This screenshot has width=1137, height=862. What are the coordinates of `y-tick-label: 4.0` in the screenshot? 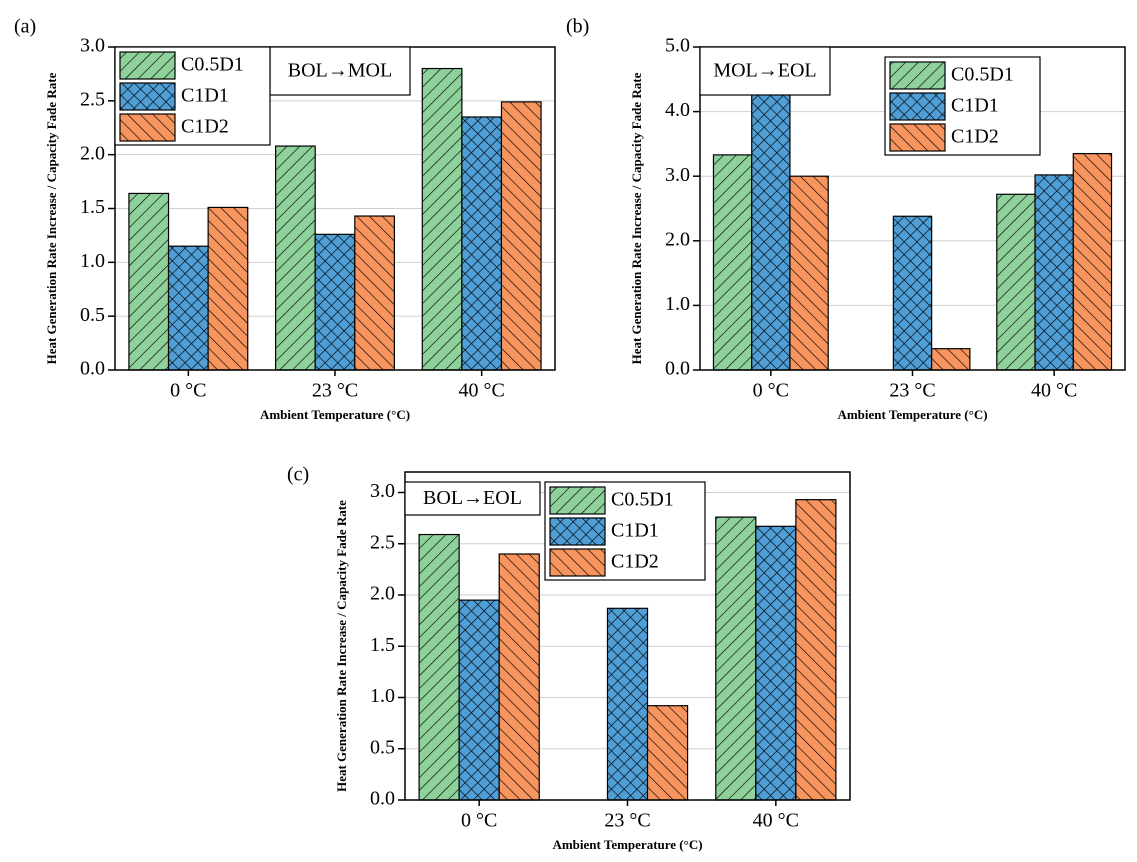 It's located at (677, 110).